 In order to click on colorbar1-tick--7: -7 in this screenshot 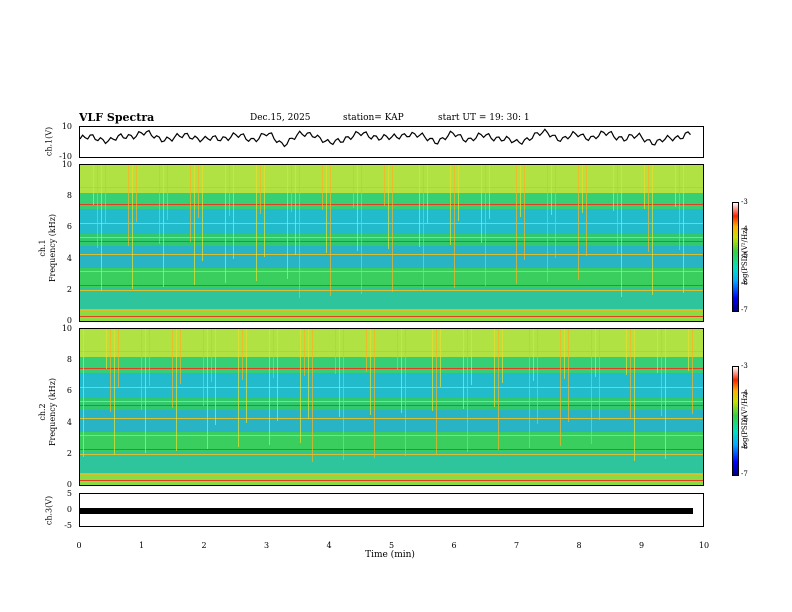, I will do `click(744, 310)`.